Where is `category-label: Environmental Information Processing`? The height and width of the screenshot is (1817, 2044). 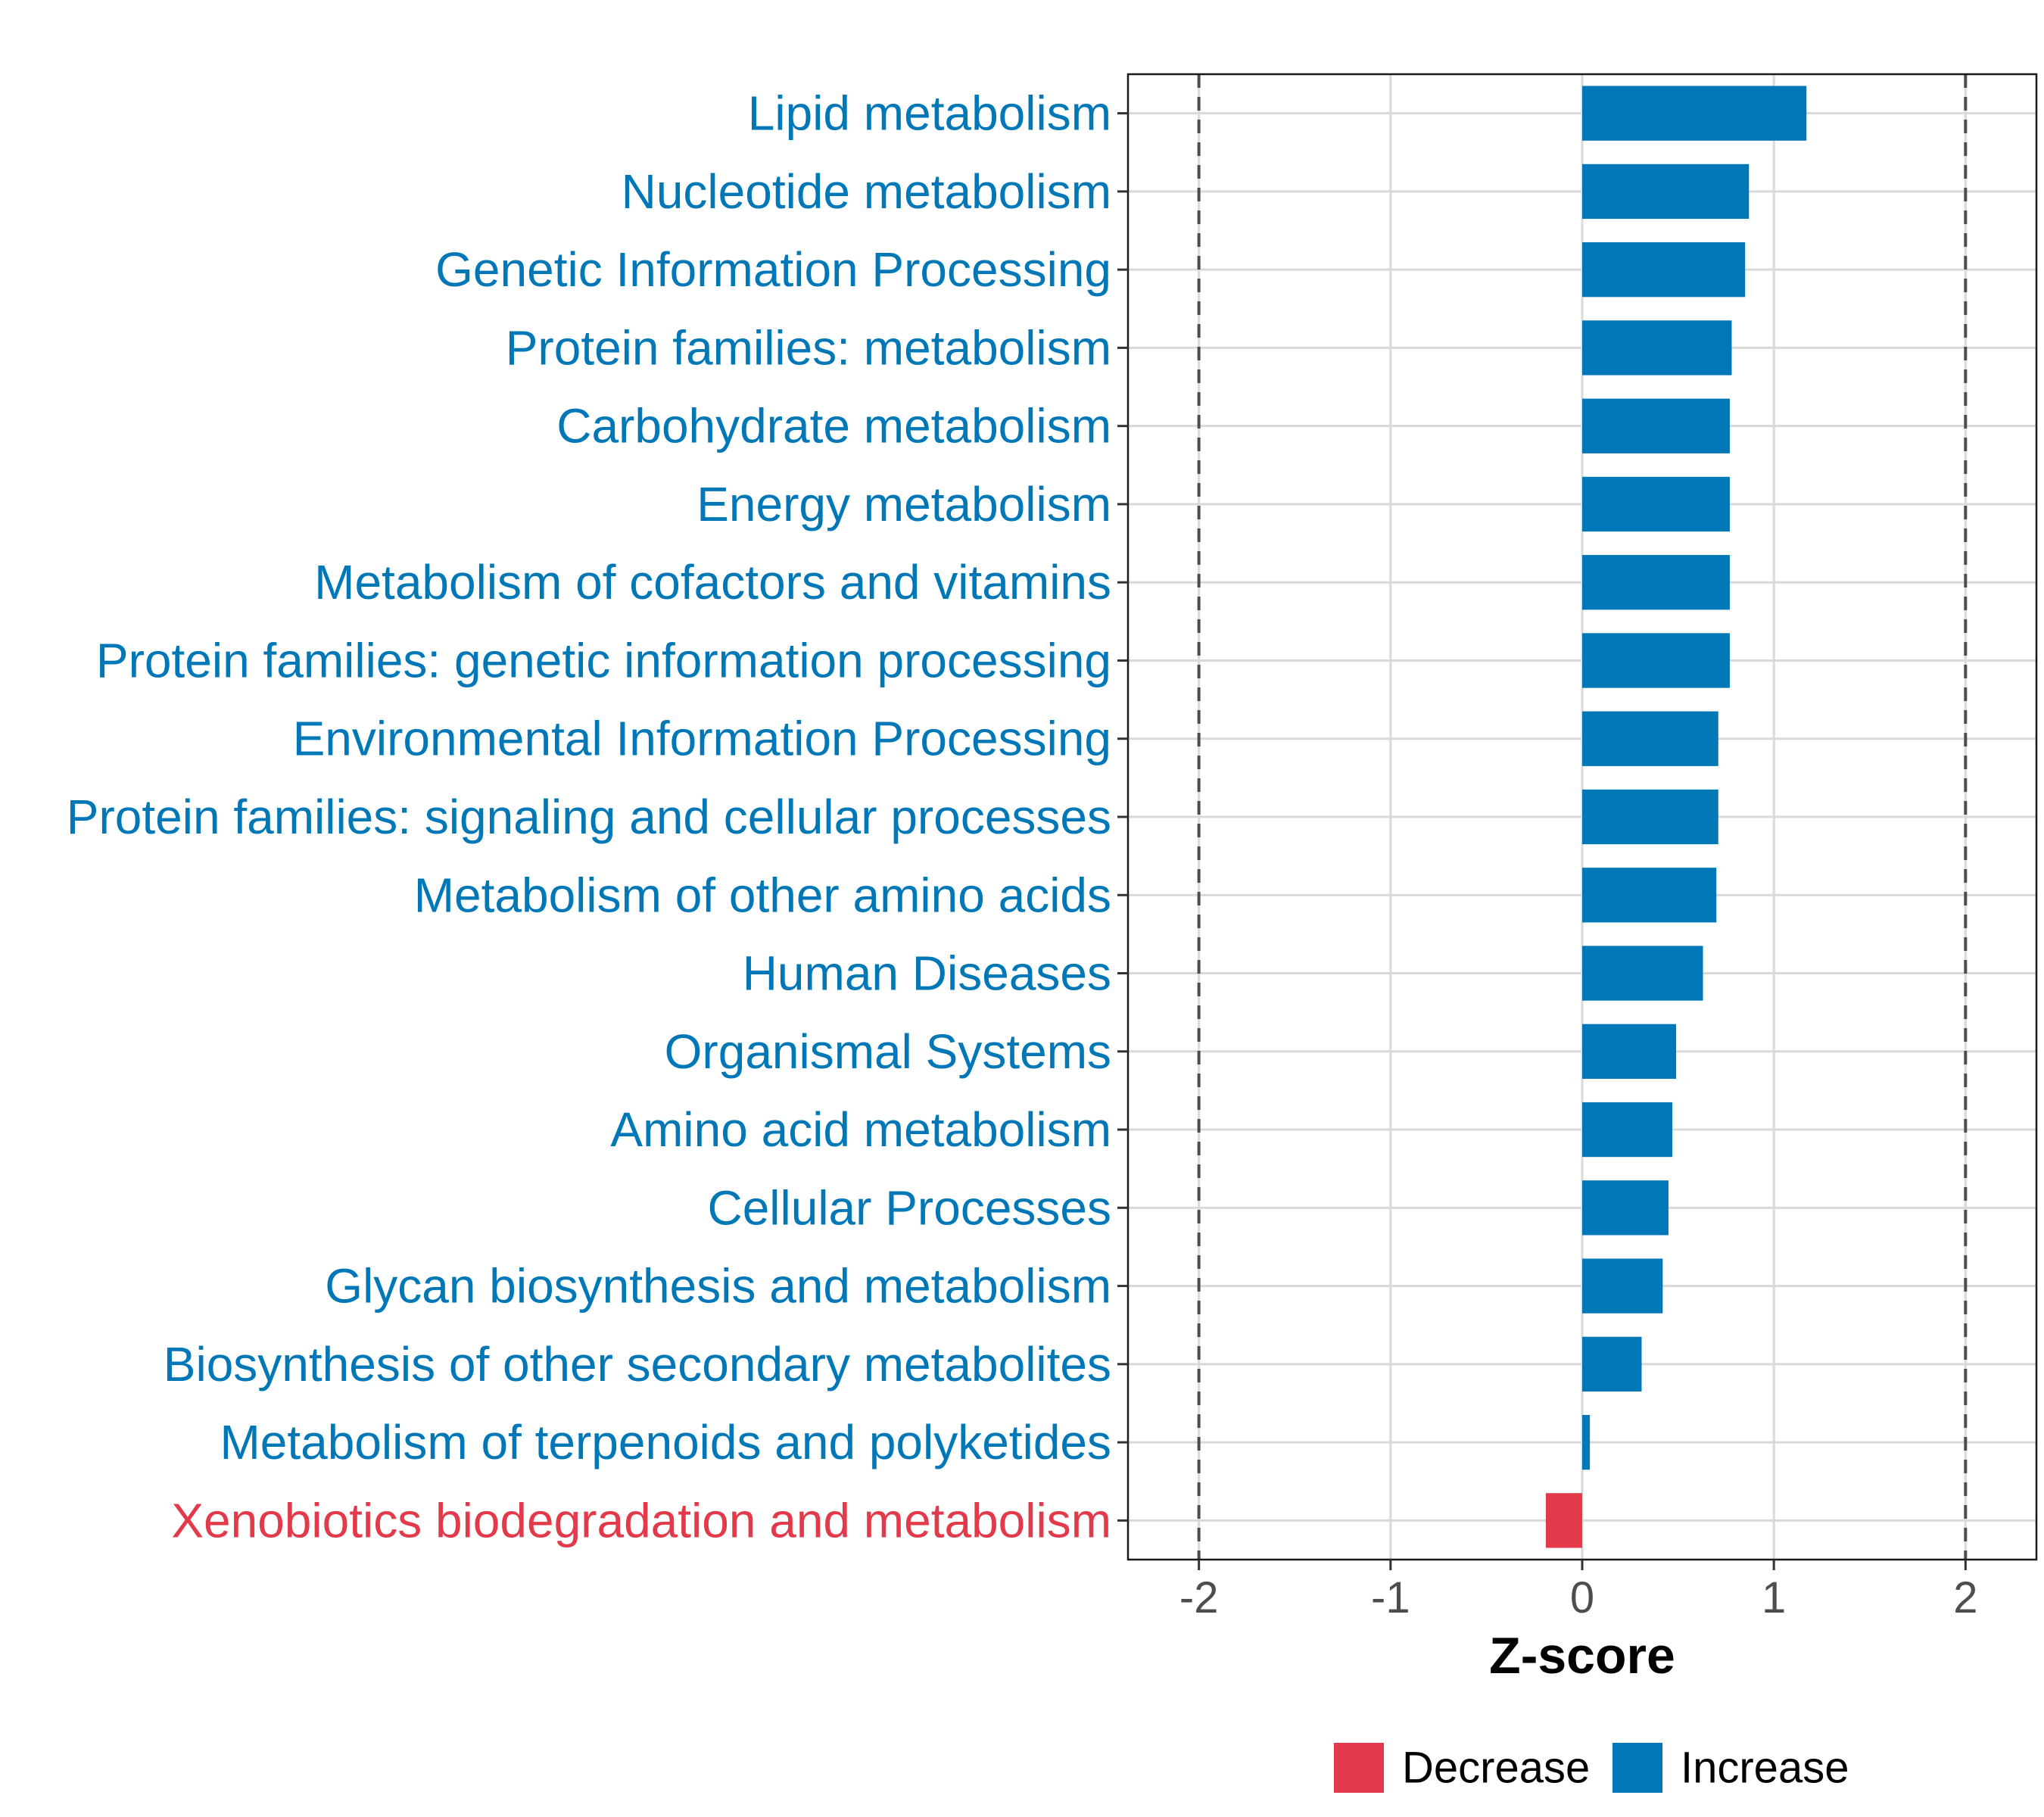
category-label: Environmental Information Processing is located at coordinates (702, 739).